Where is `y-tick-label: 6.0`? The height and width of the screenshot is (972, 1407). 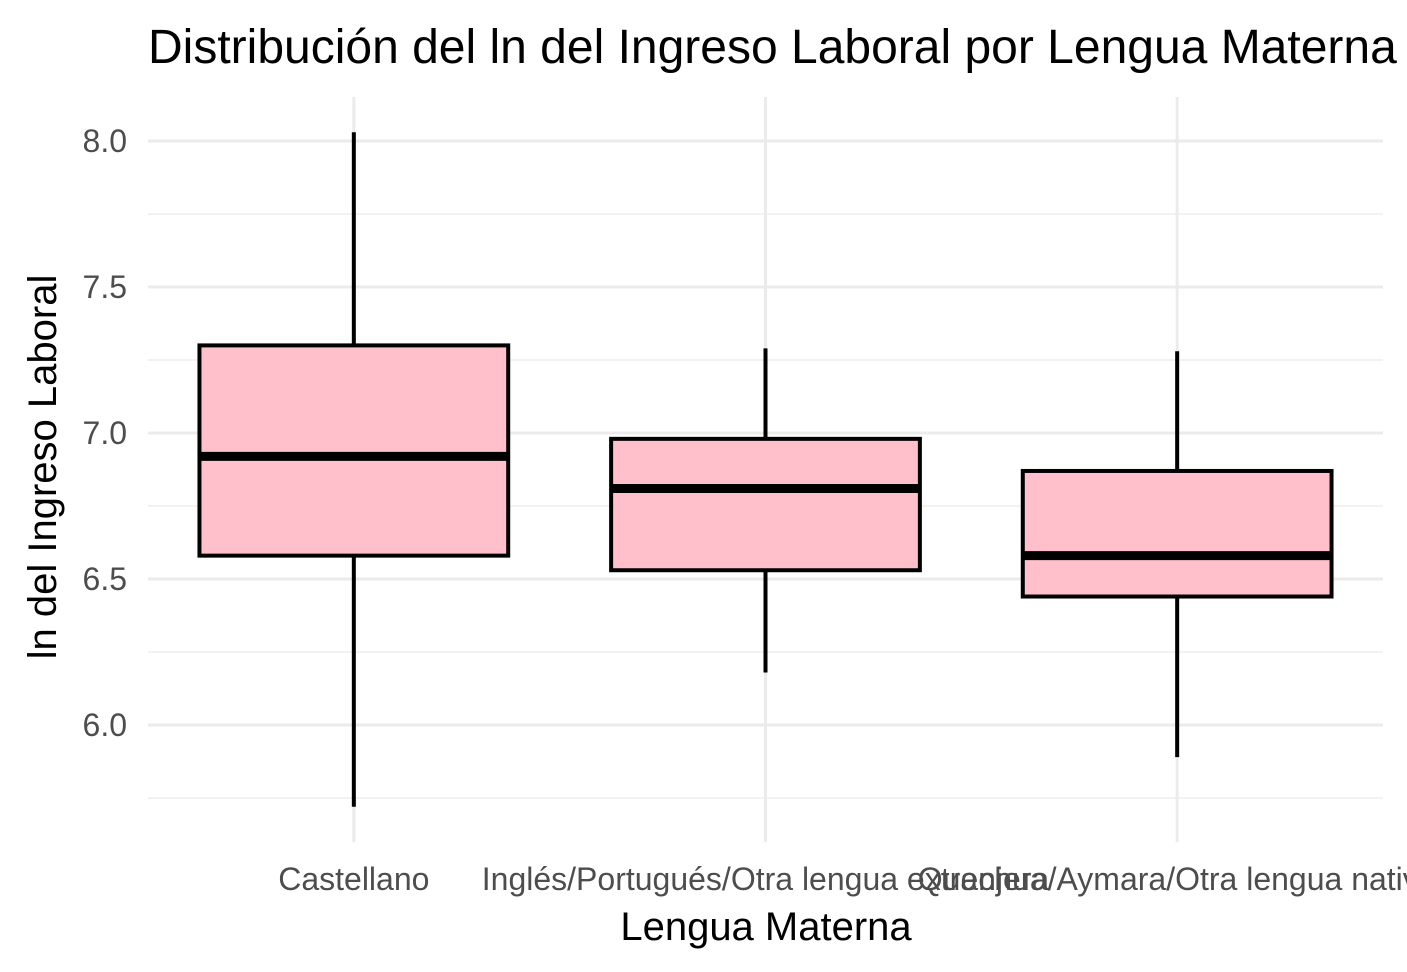 y-tick-label: 6.0 is located at coordinates (105, 725).